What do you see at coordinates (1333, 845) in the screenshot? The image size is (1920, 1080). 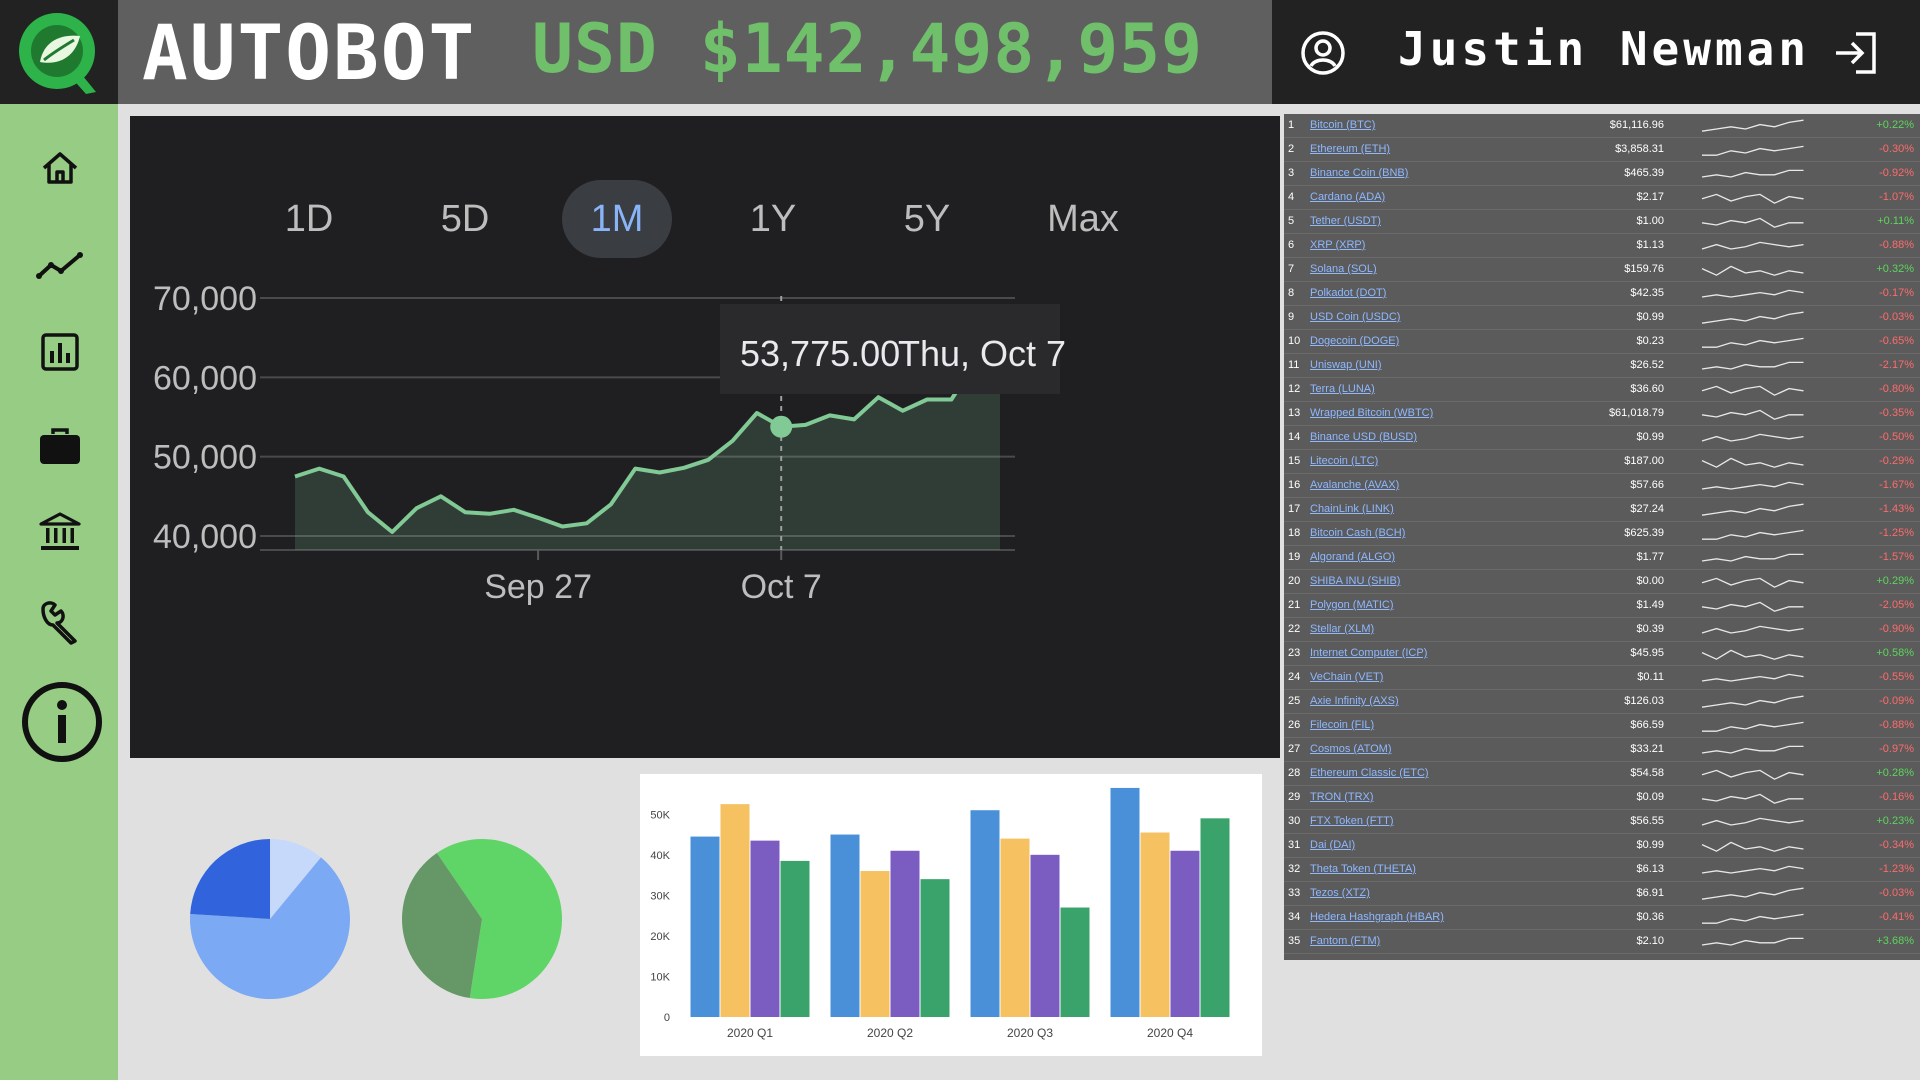 I see `coin-name-link: Dai (DAI)` at bounding box center [1333, 845].